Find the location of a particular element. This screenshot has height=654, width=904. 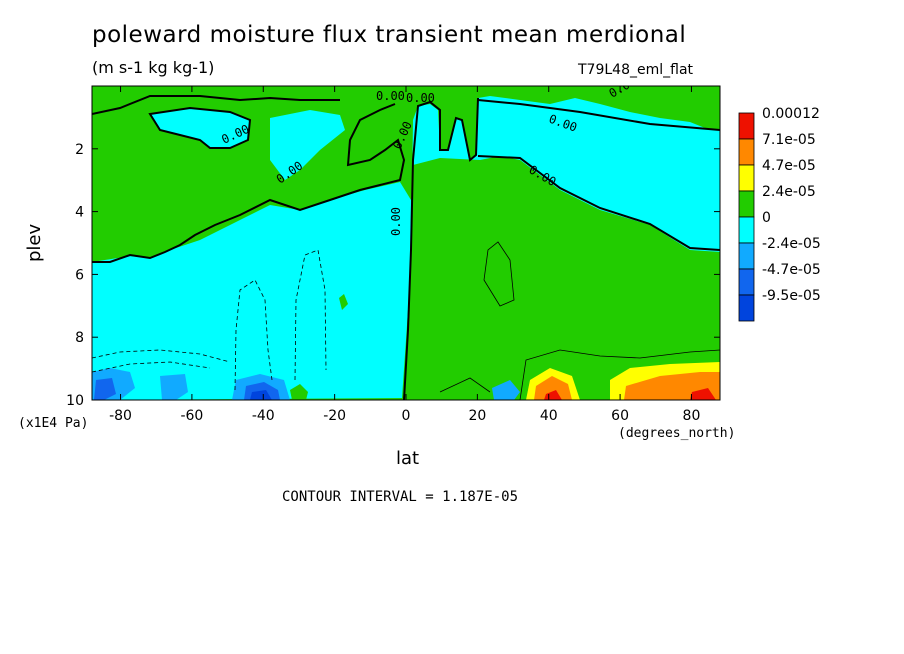

y-tick-label: 10 is located at coordinates (75, 401).